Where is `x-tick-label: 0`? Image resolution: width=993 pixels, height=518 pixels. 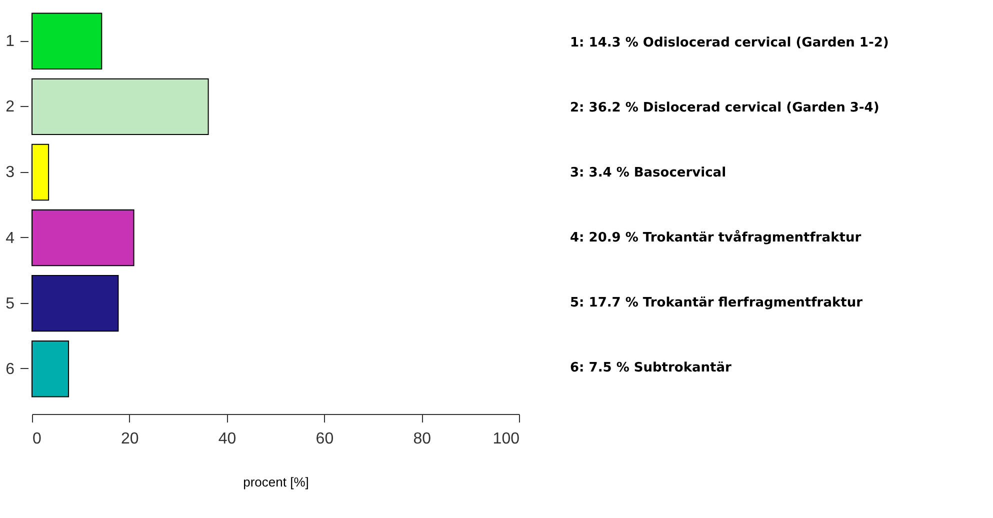 x-tick-label: 0 is located at coordinates (37, 439).